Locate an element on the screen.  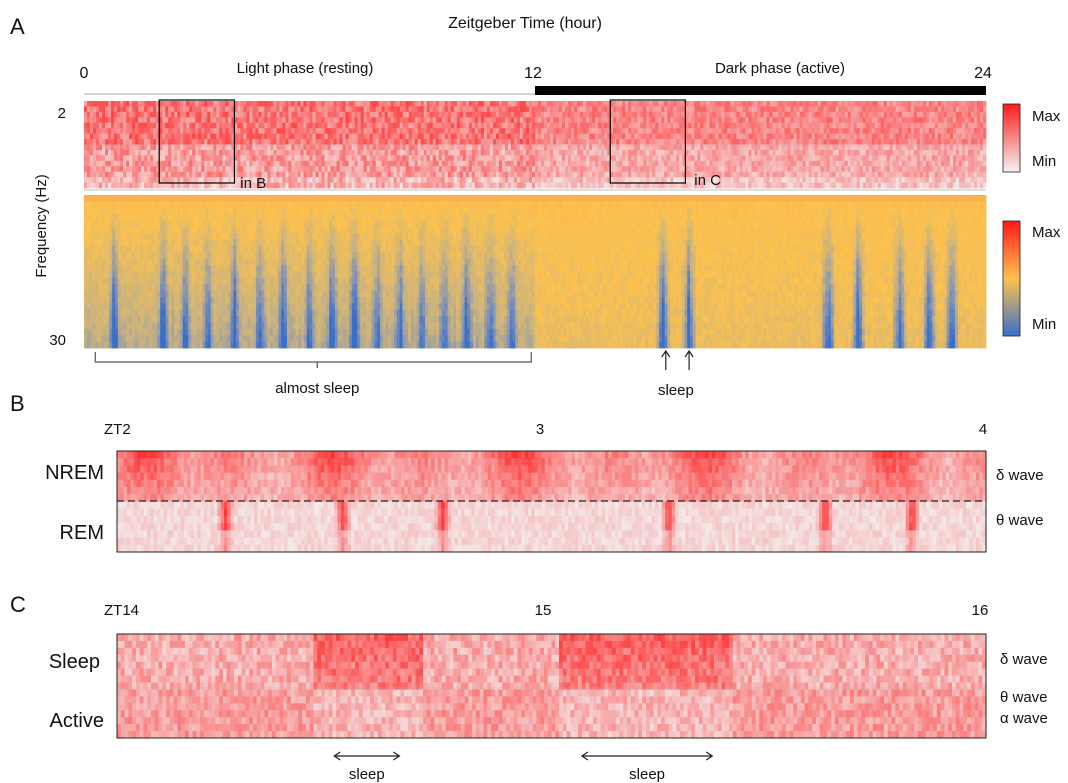
colorbar-spectrogram-max: Max is located at coordinates (1046, 232).